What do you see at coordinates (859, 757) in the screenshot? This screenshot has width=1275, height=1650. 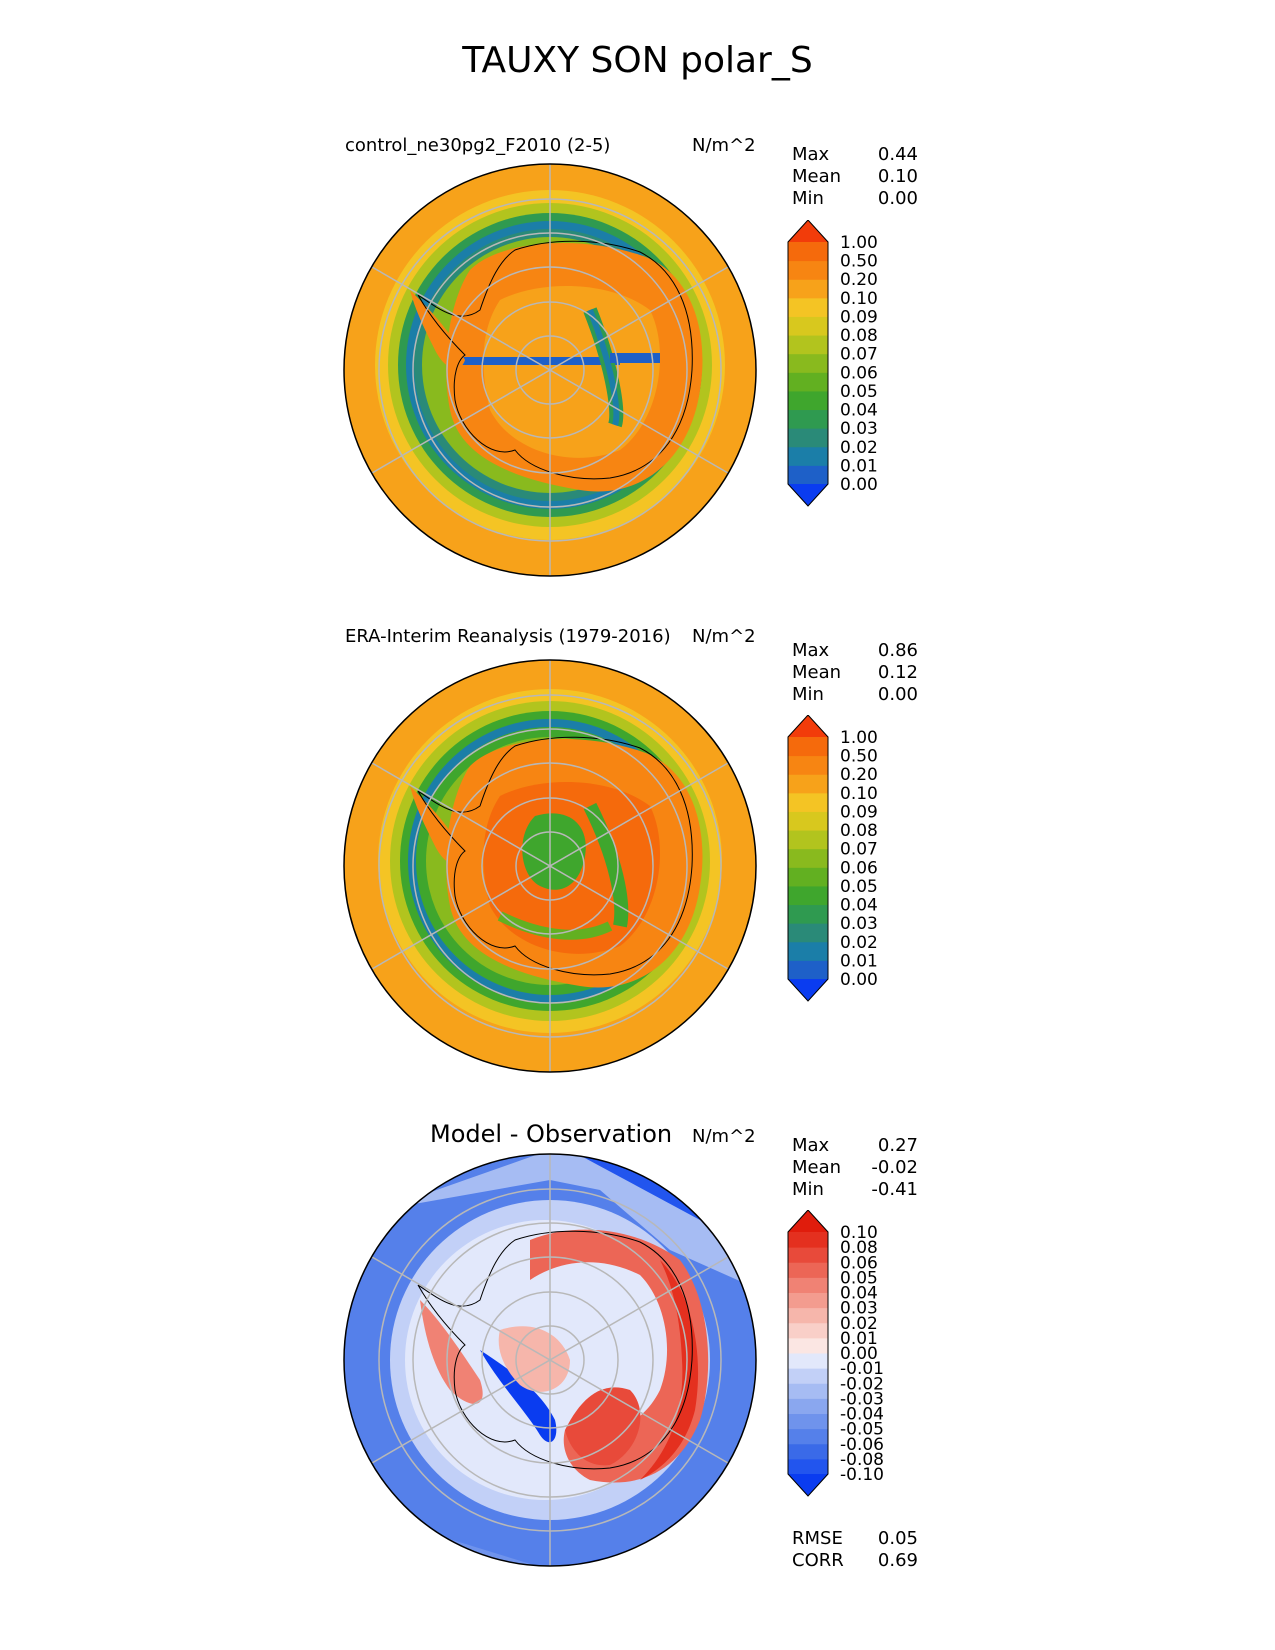 I see `colorbar-tick-label: 0.50` at bounding box center [859, 757].